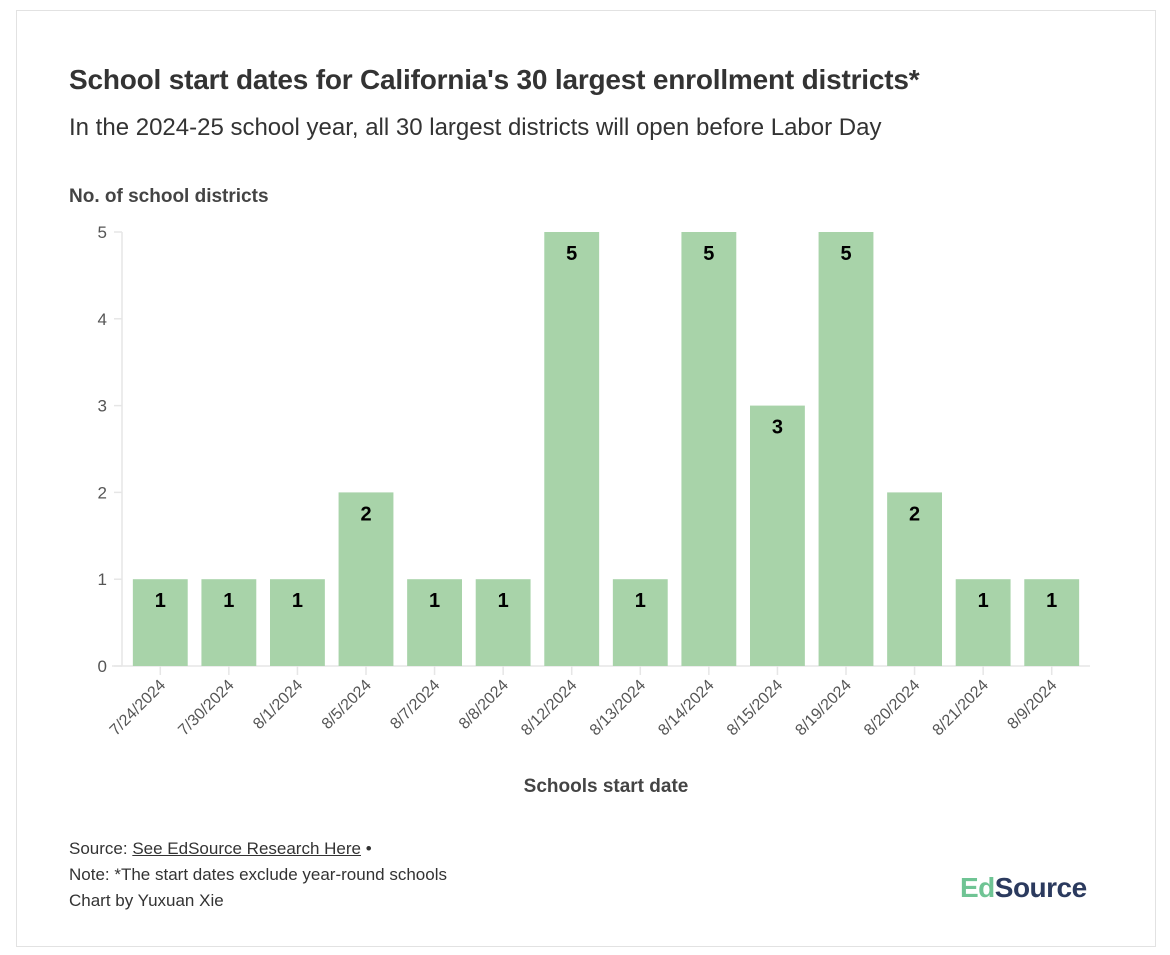  What do you see at coordinates (146, 900) in the screenshot?
I see `credit-text: Chart by Yuxuan Xie` at bounding box center [146, 900].